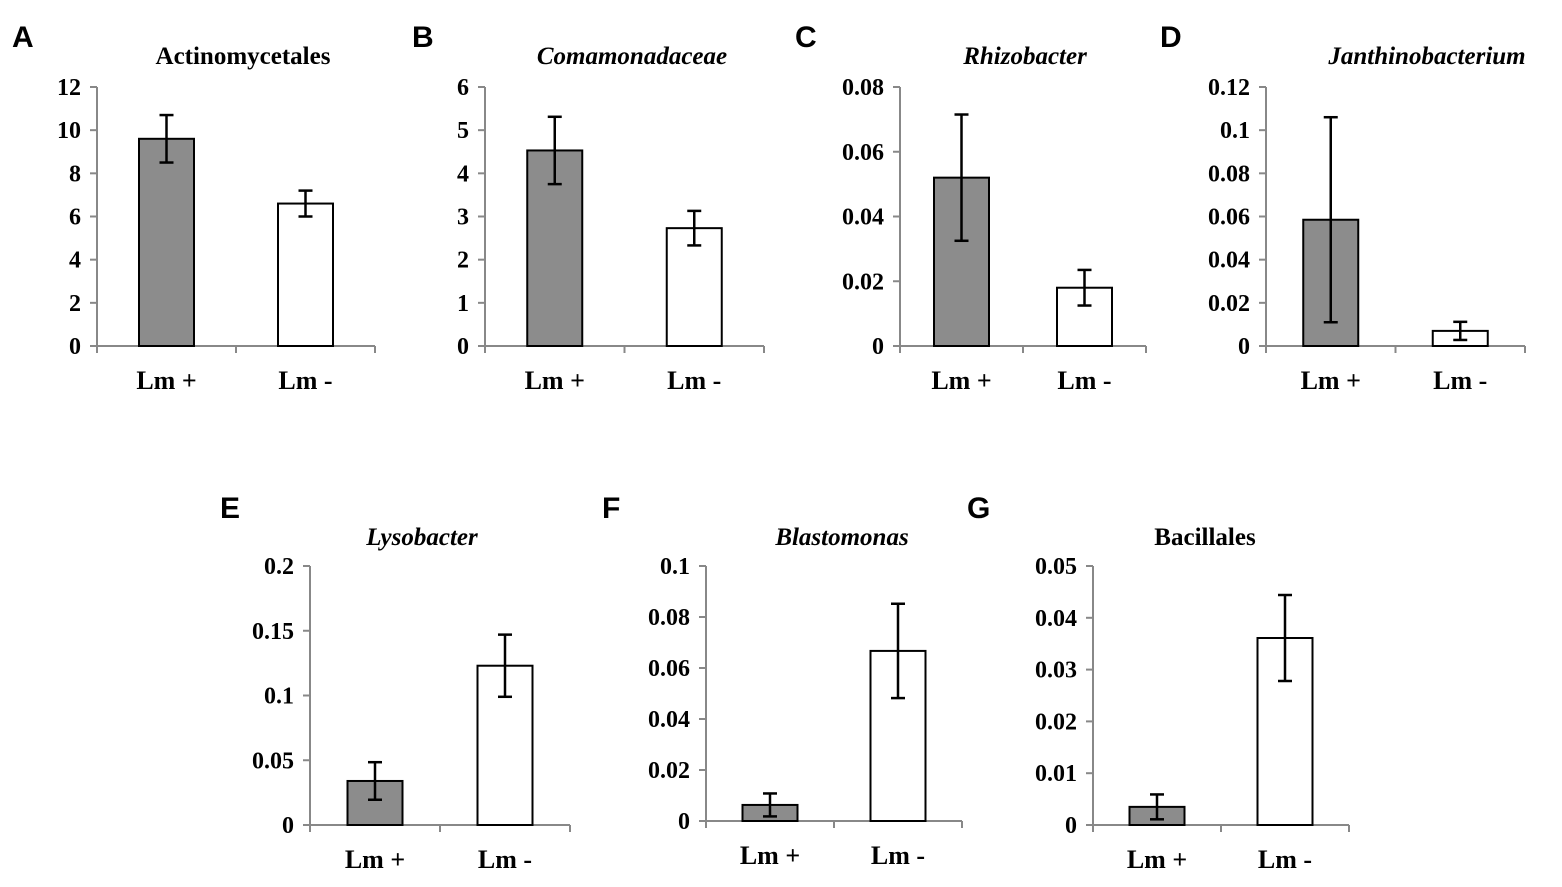  I want to click on y-tick-label-b: 5, so click(463, 131).